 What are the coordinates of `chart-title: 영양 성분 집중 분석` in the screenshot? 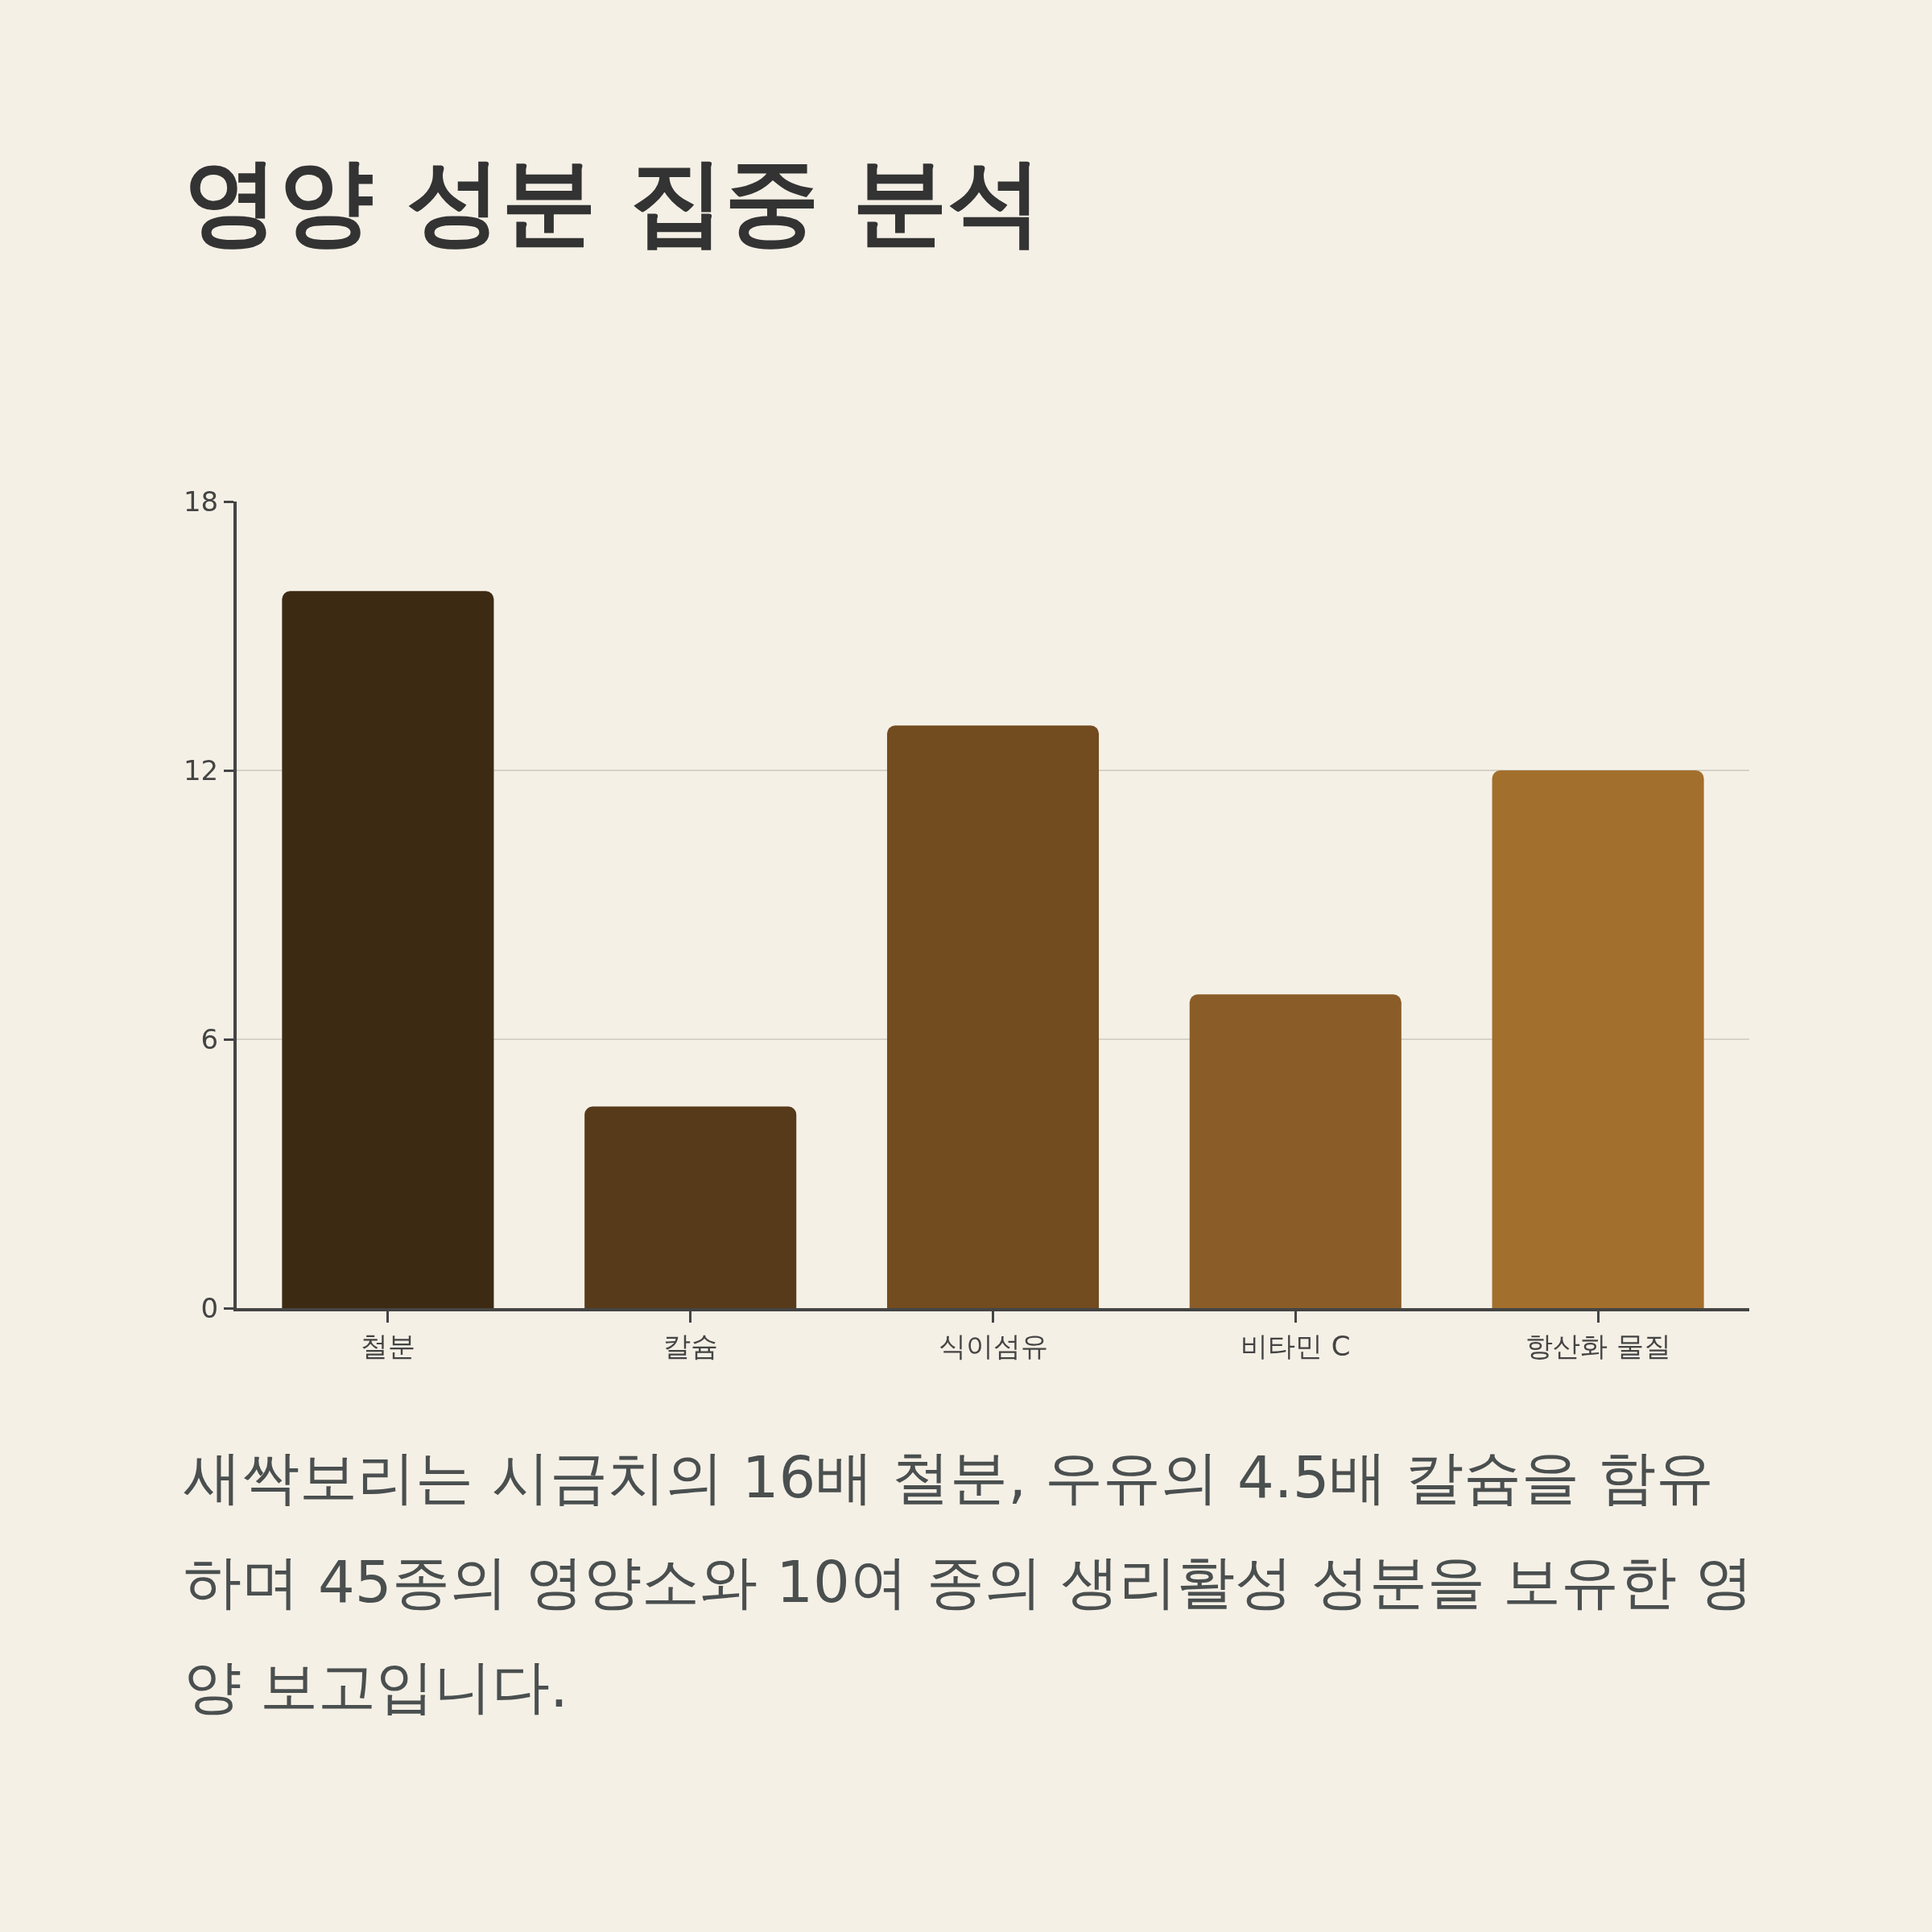 It's located at (613, 202).